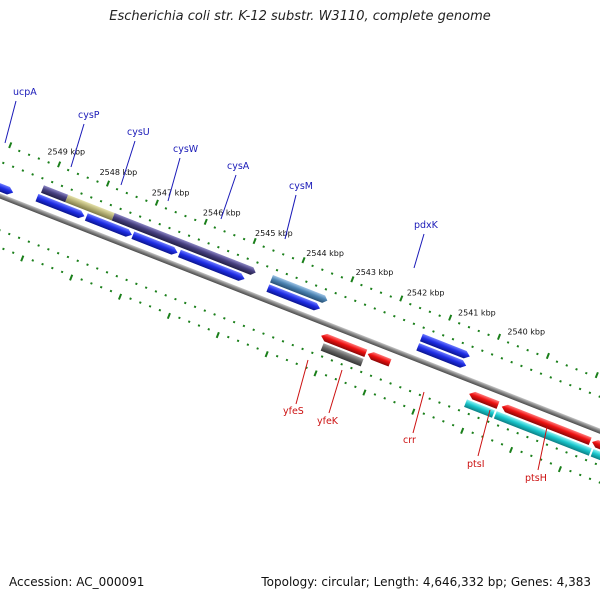 The height and width of the screenshot is (600, 600). I want to click on gene-label-cysM: cysM, so click(301, 186).